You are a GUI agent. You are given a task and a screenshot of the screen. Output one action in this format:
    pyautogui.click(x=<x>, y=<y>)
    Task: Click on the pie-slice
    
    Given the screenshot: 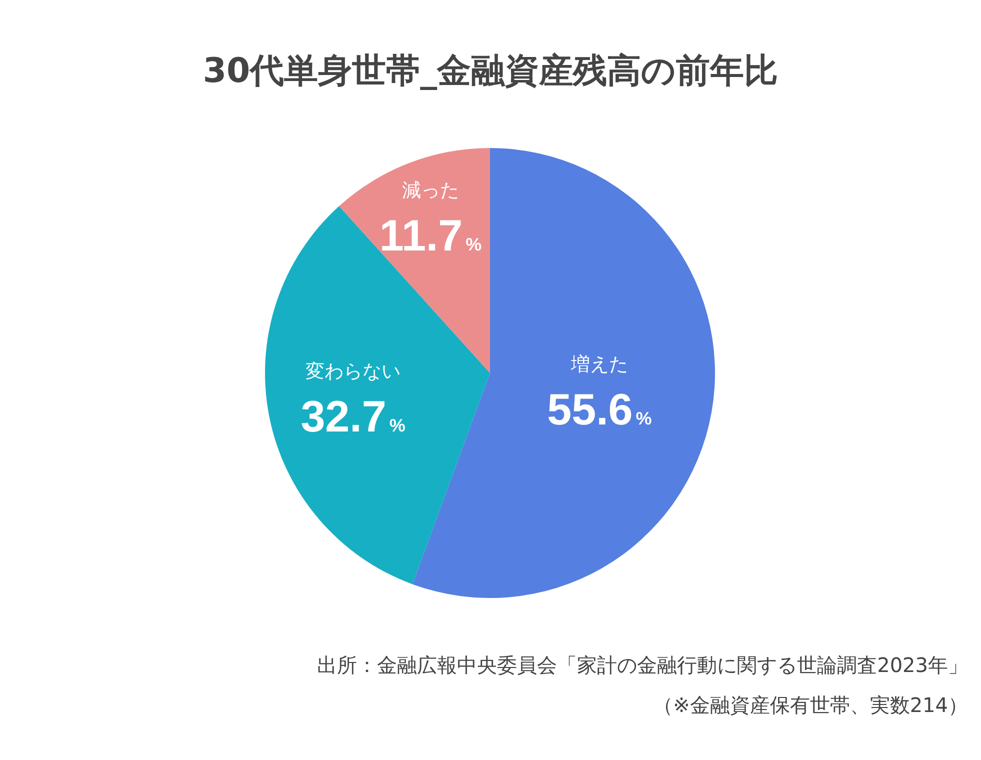 What is the action you would take?
    pyautogui.click(x=377, y=395)
    